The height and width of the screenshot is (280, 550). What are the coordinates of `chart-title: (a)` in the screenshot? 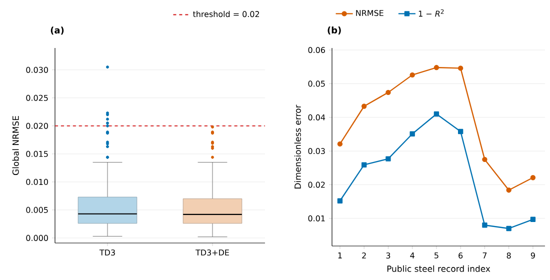 It's located at (57, 30).